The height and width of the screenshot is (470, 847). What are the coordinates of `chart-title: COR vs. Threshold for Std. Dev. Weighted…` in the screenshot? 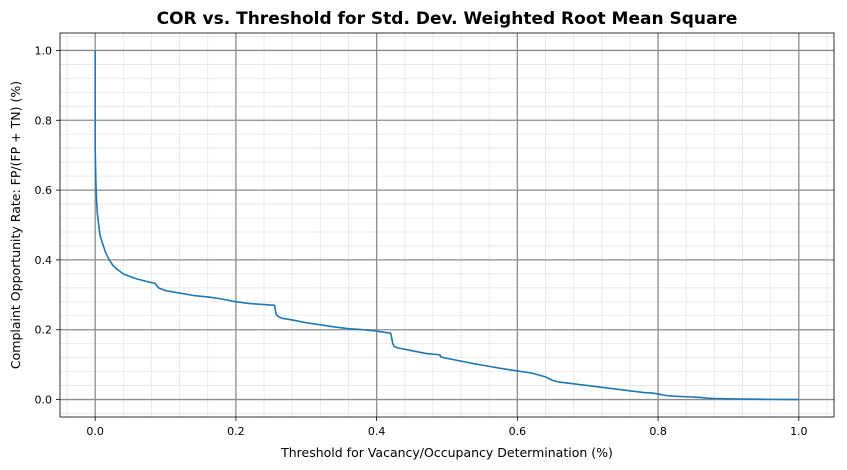 It's located at (447, 19).